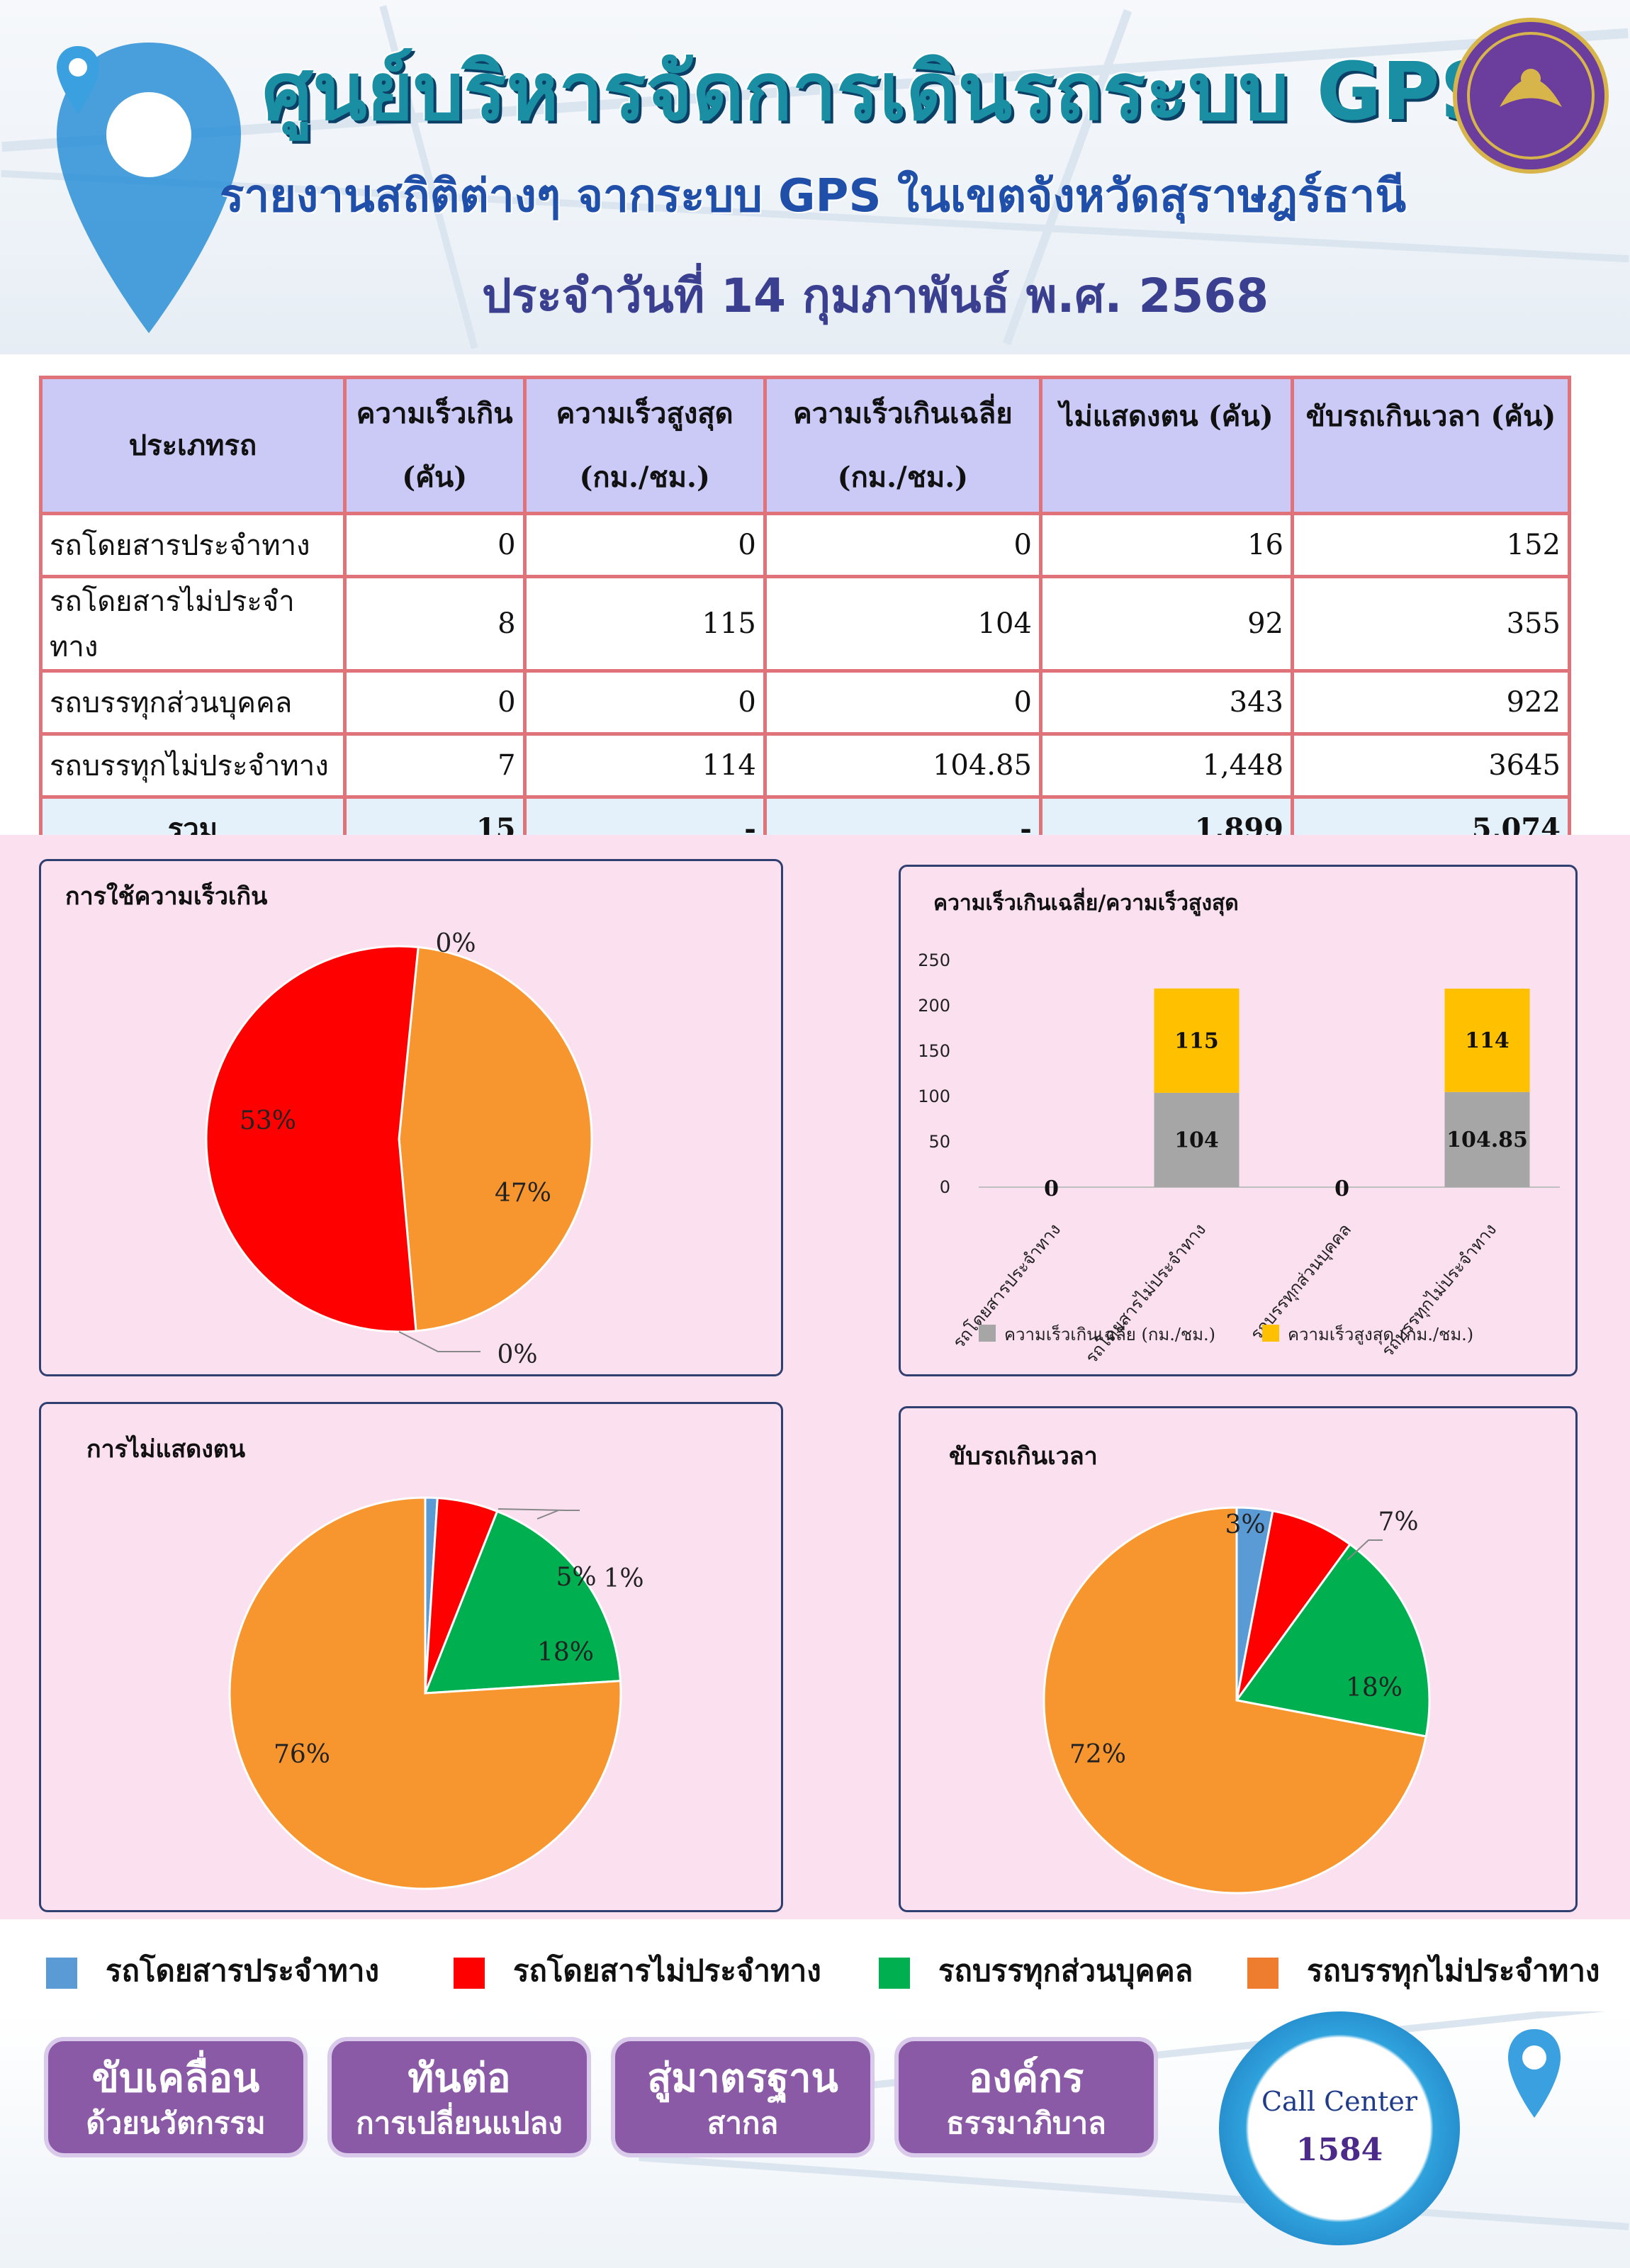  I want to click on bar-value-label: 114, so click(1488, 1040).